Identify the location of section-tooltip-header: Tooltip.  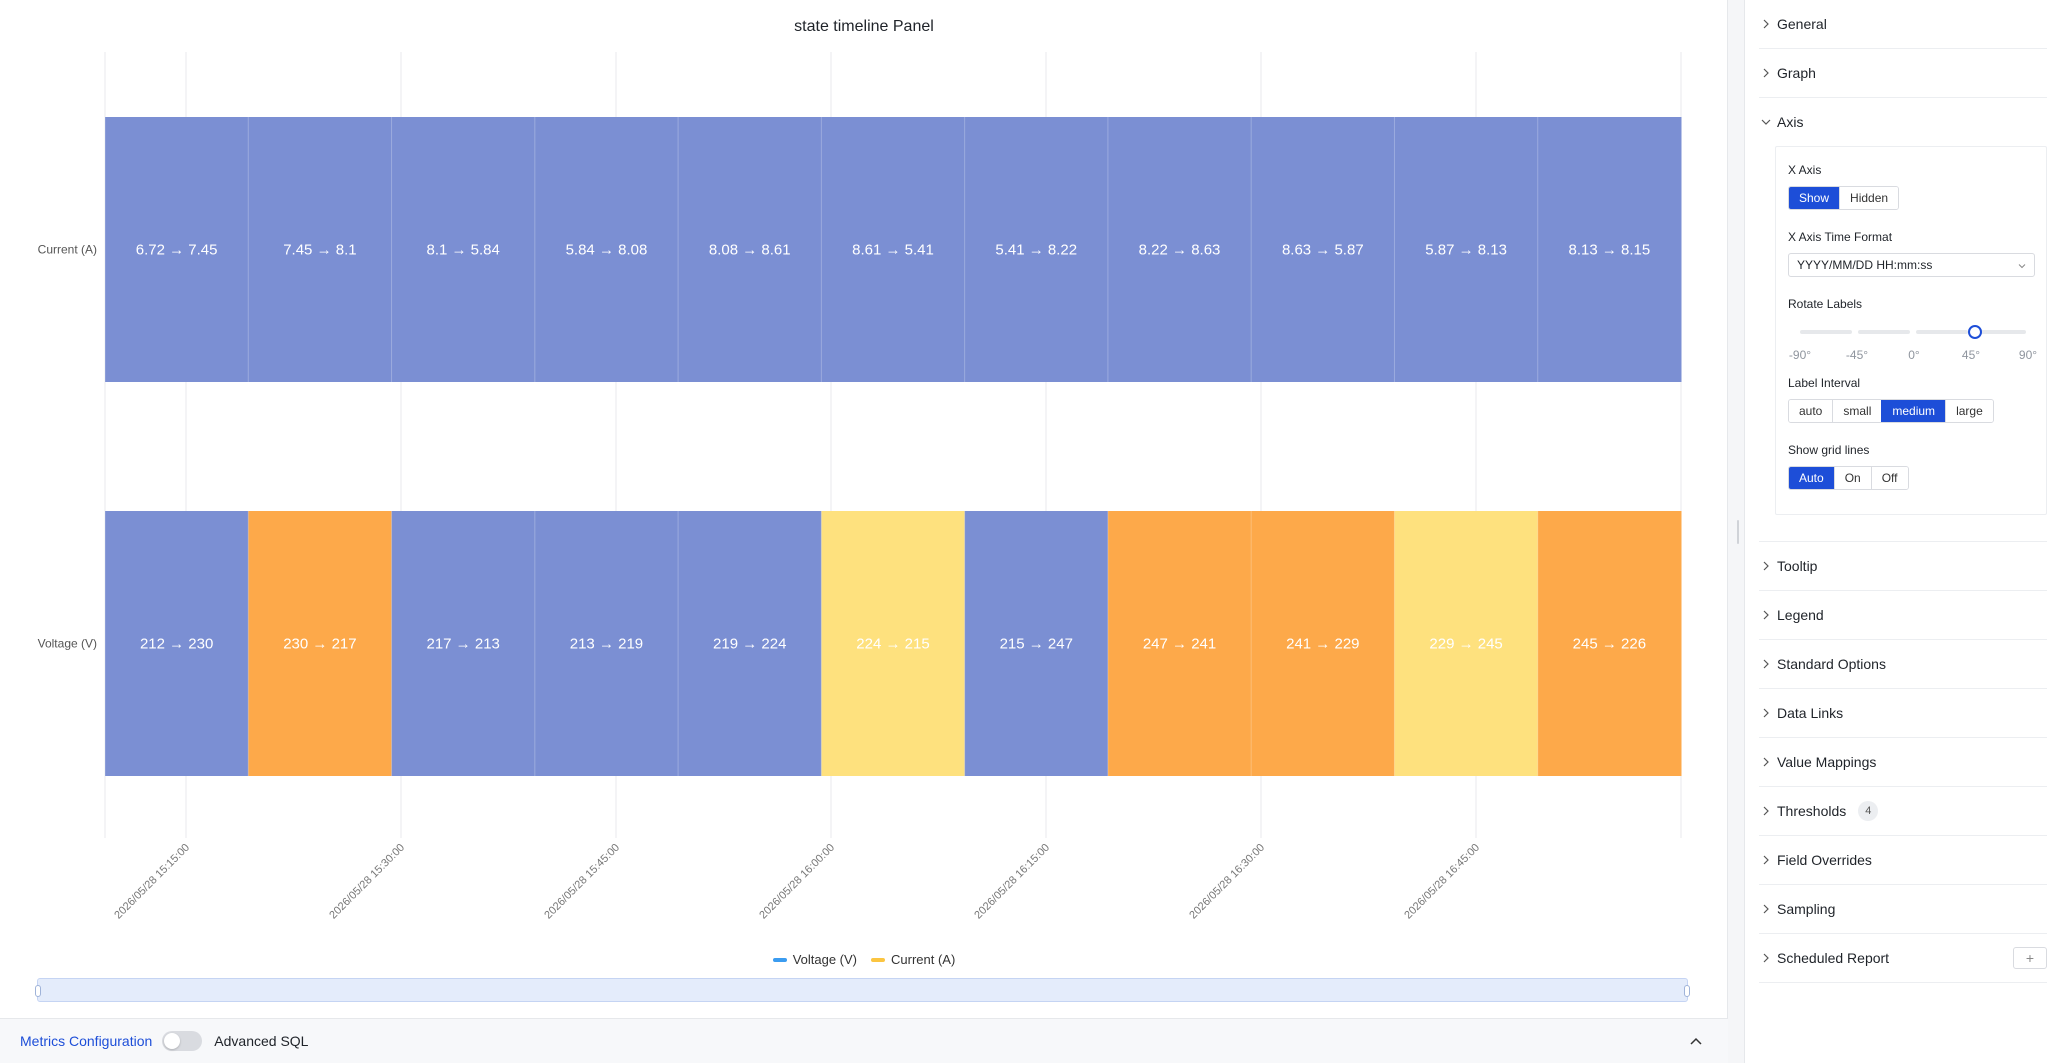
(1903, 566).